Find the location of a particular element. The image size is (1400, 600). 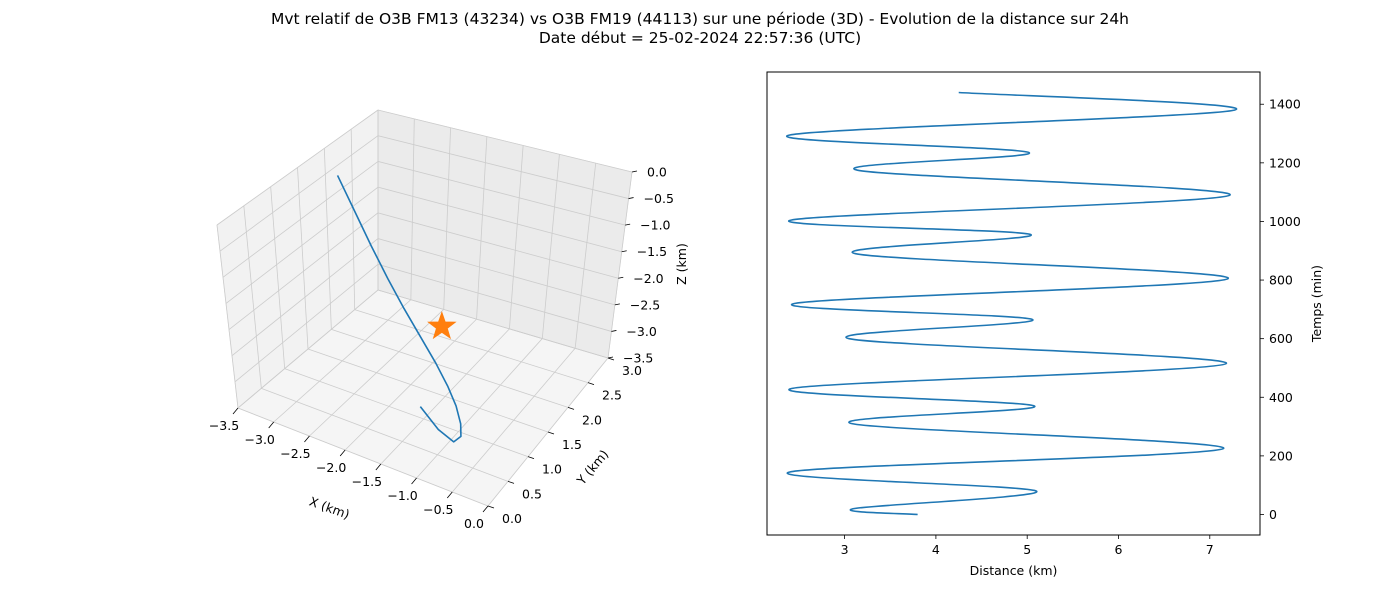

y-tick-label: 1.5 is located at coordinates (572, 444).